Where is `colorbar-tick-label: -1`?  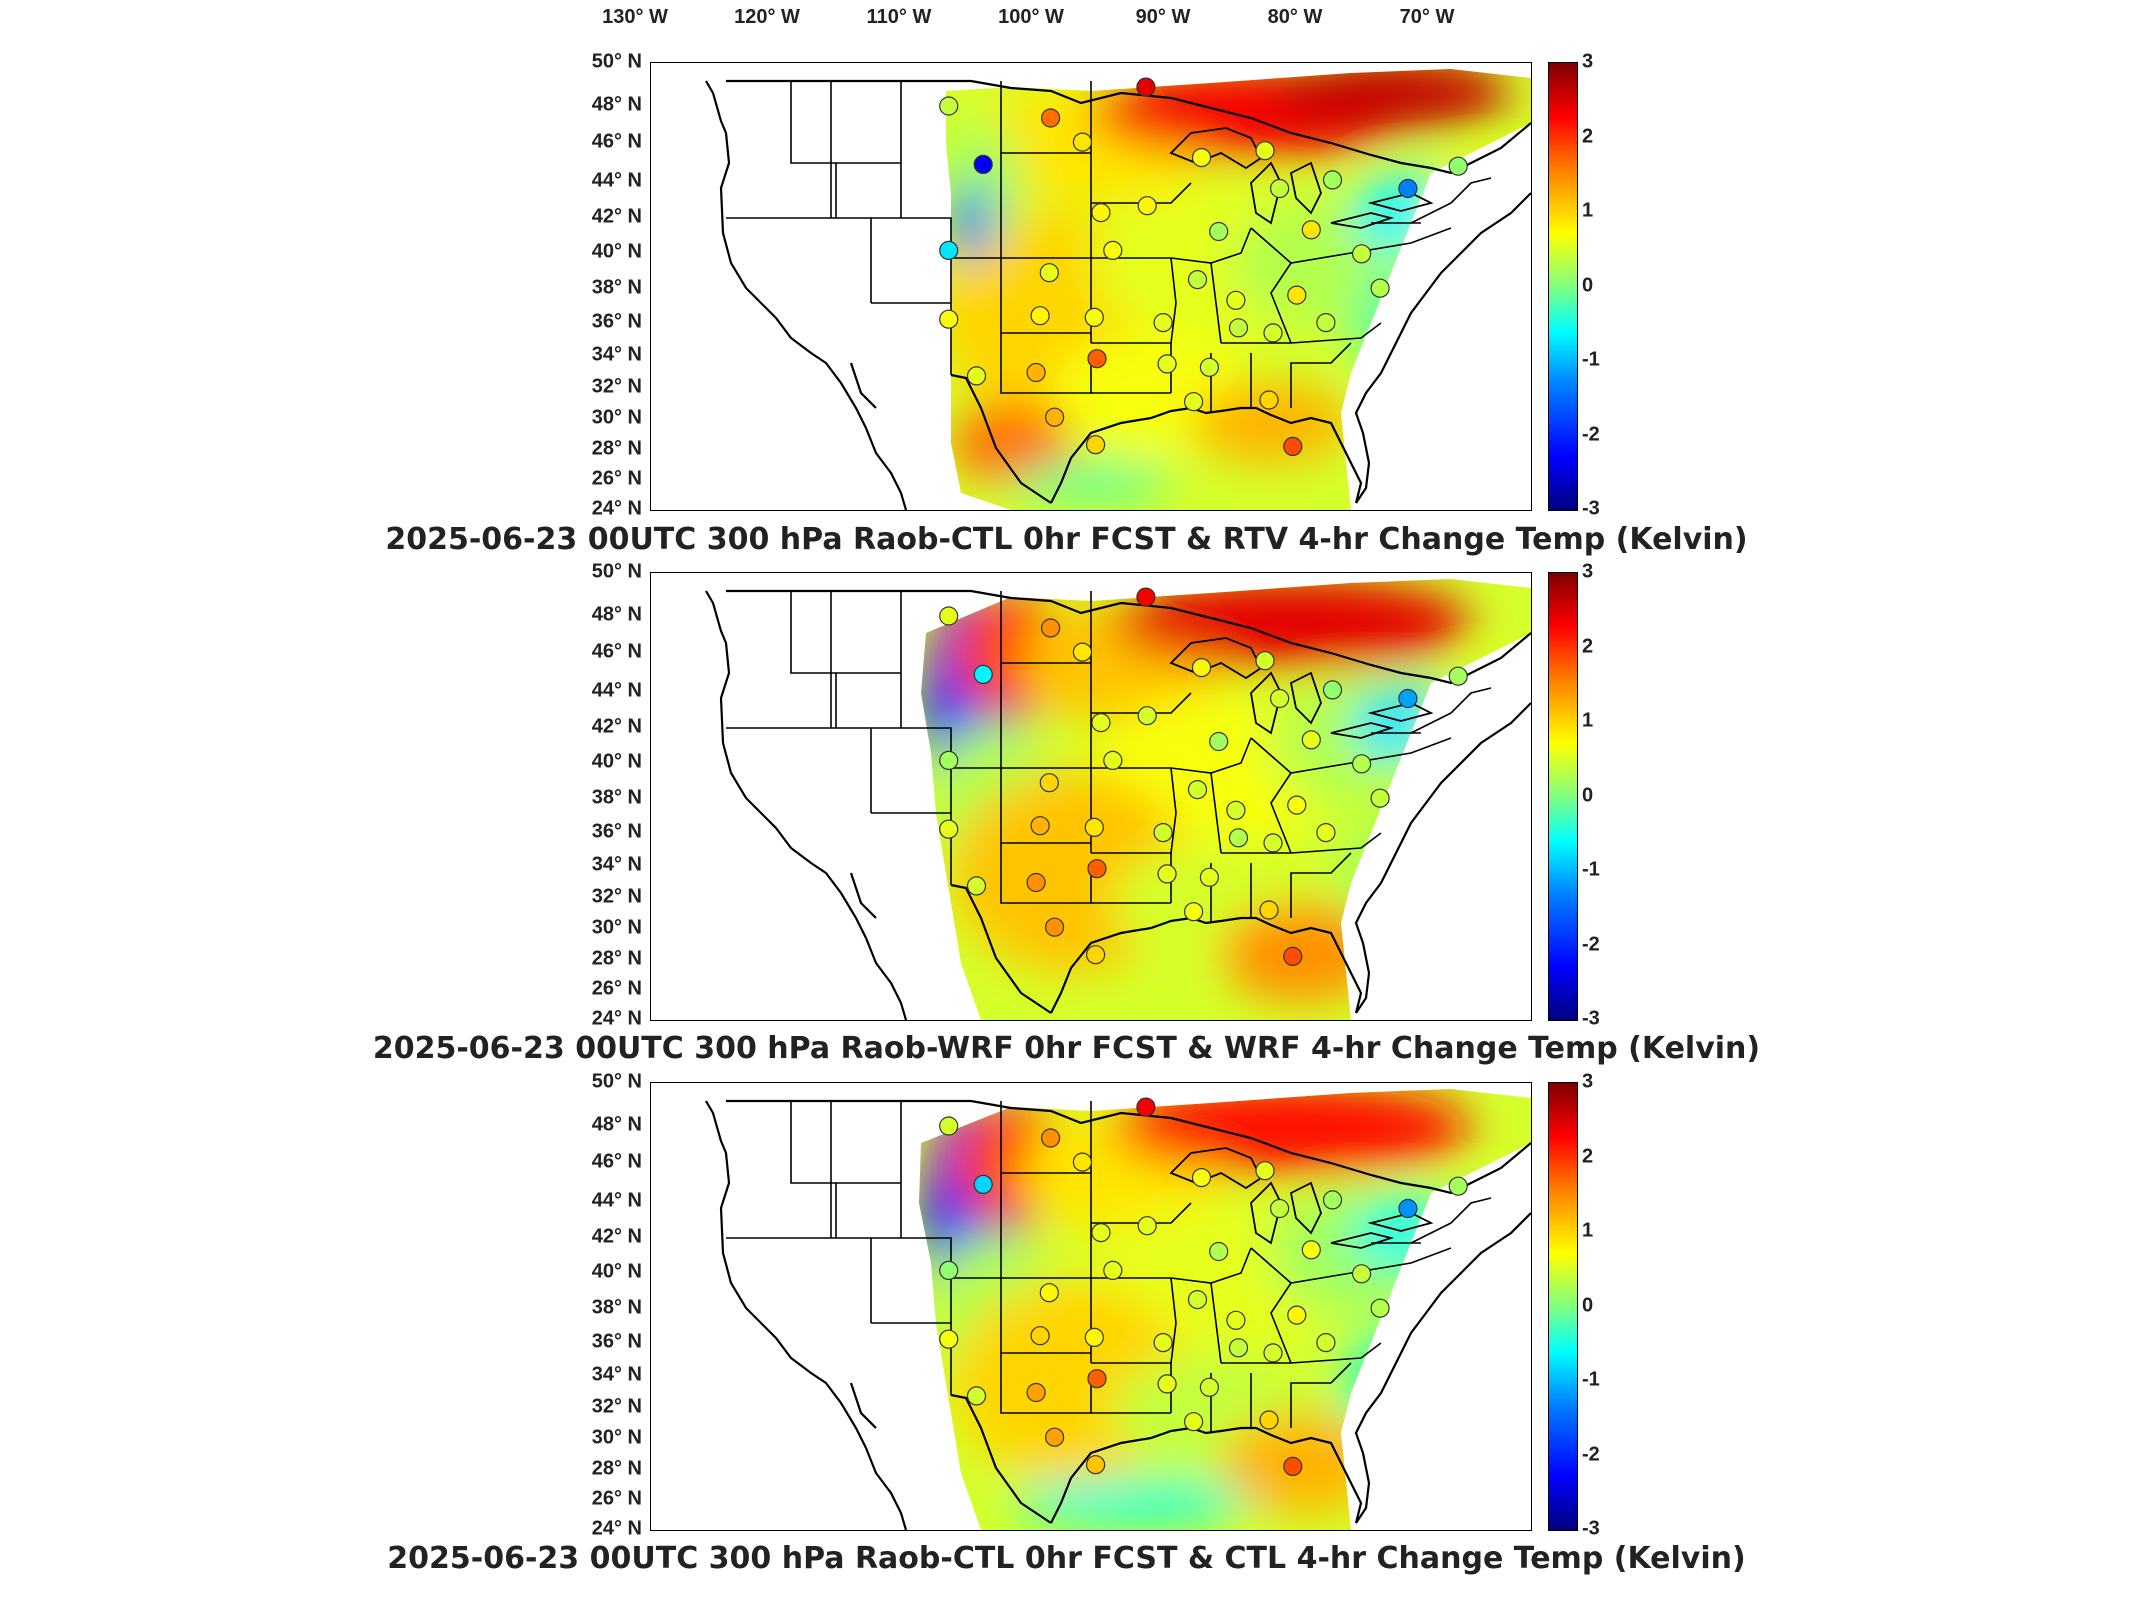
colorbar-tick-label: -1 is located at coordinates (1591, 359).